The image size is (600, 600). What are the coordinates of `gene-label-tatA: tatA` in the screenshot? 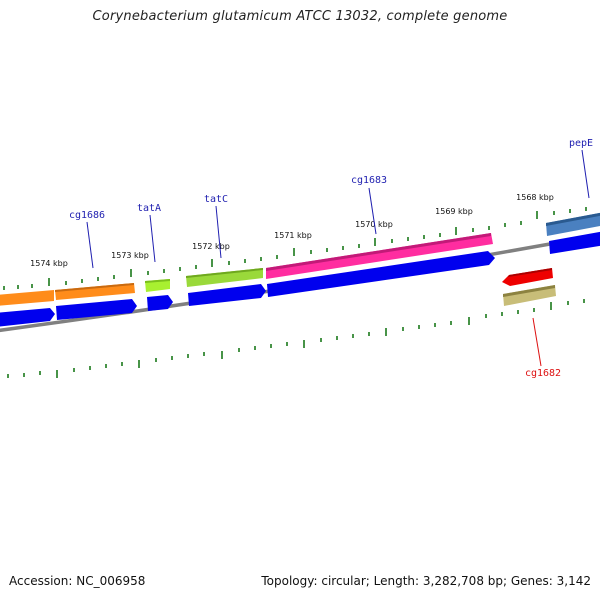 It's located at (149, 208).